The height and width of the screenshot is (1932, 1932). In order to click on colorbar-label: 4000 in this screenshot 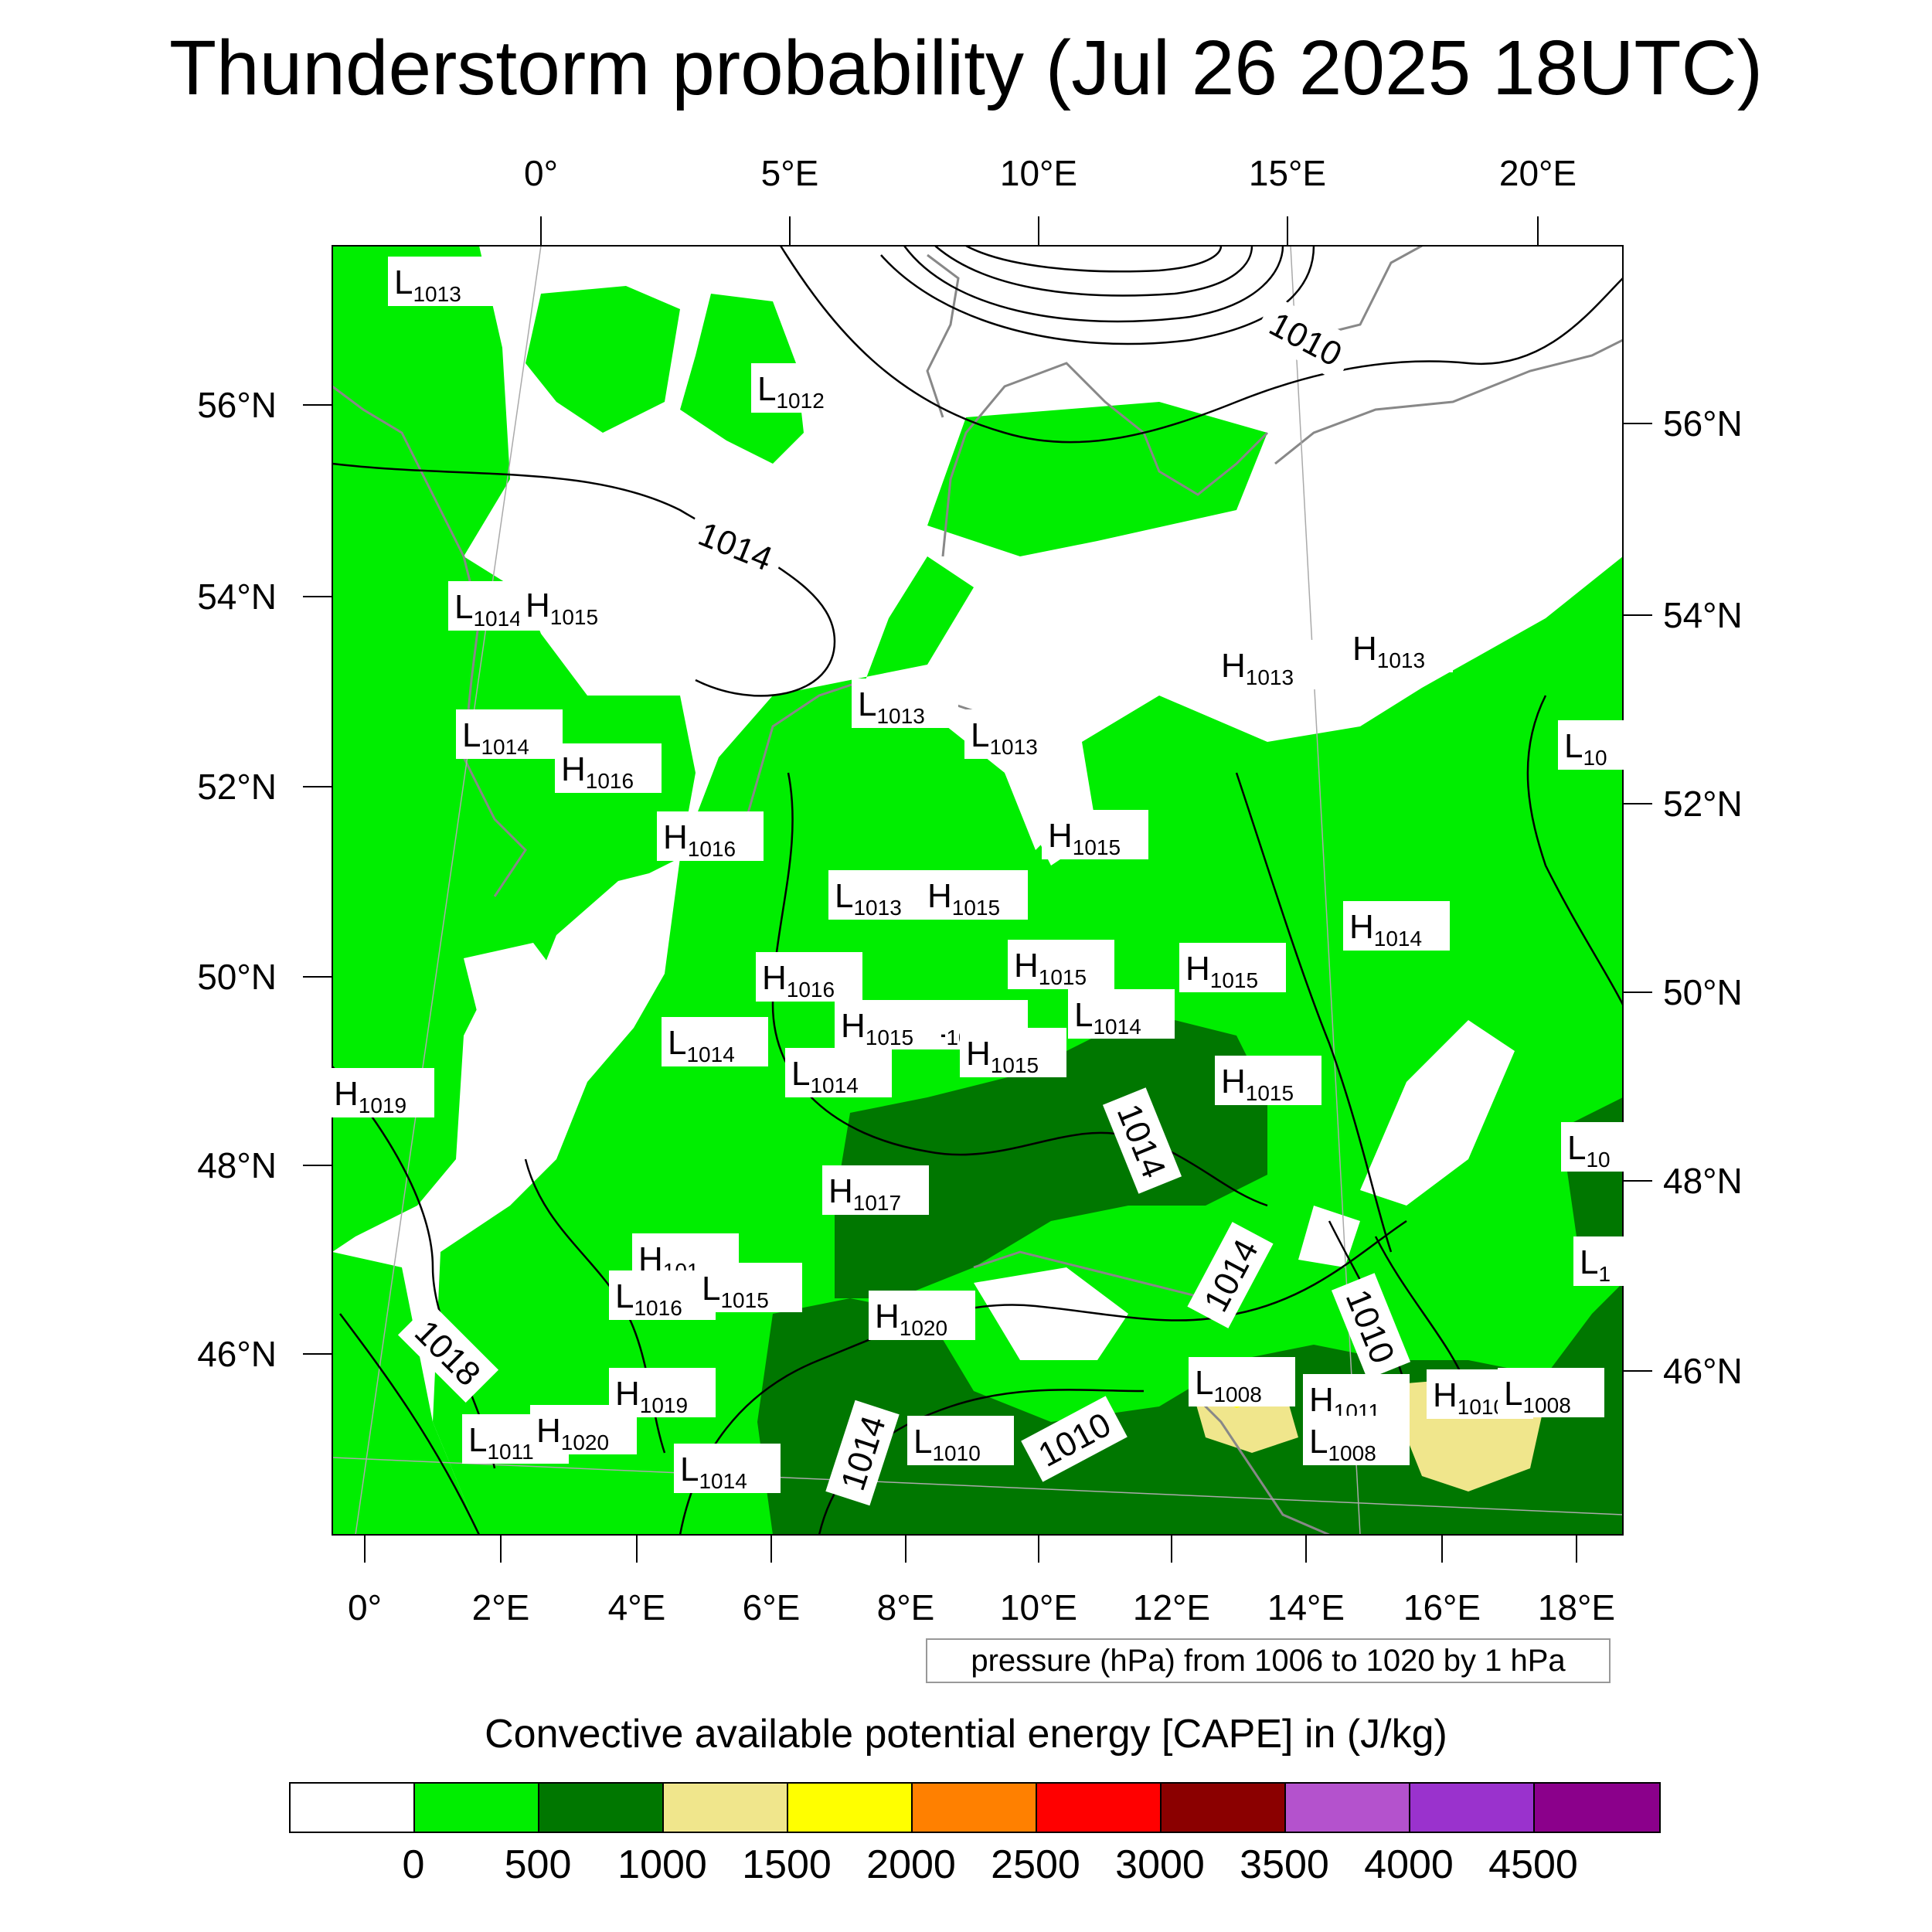, I will do `click(1409, 1865)`.